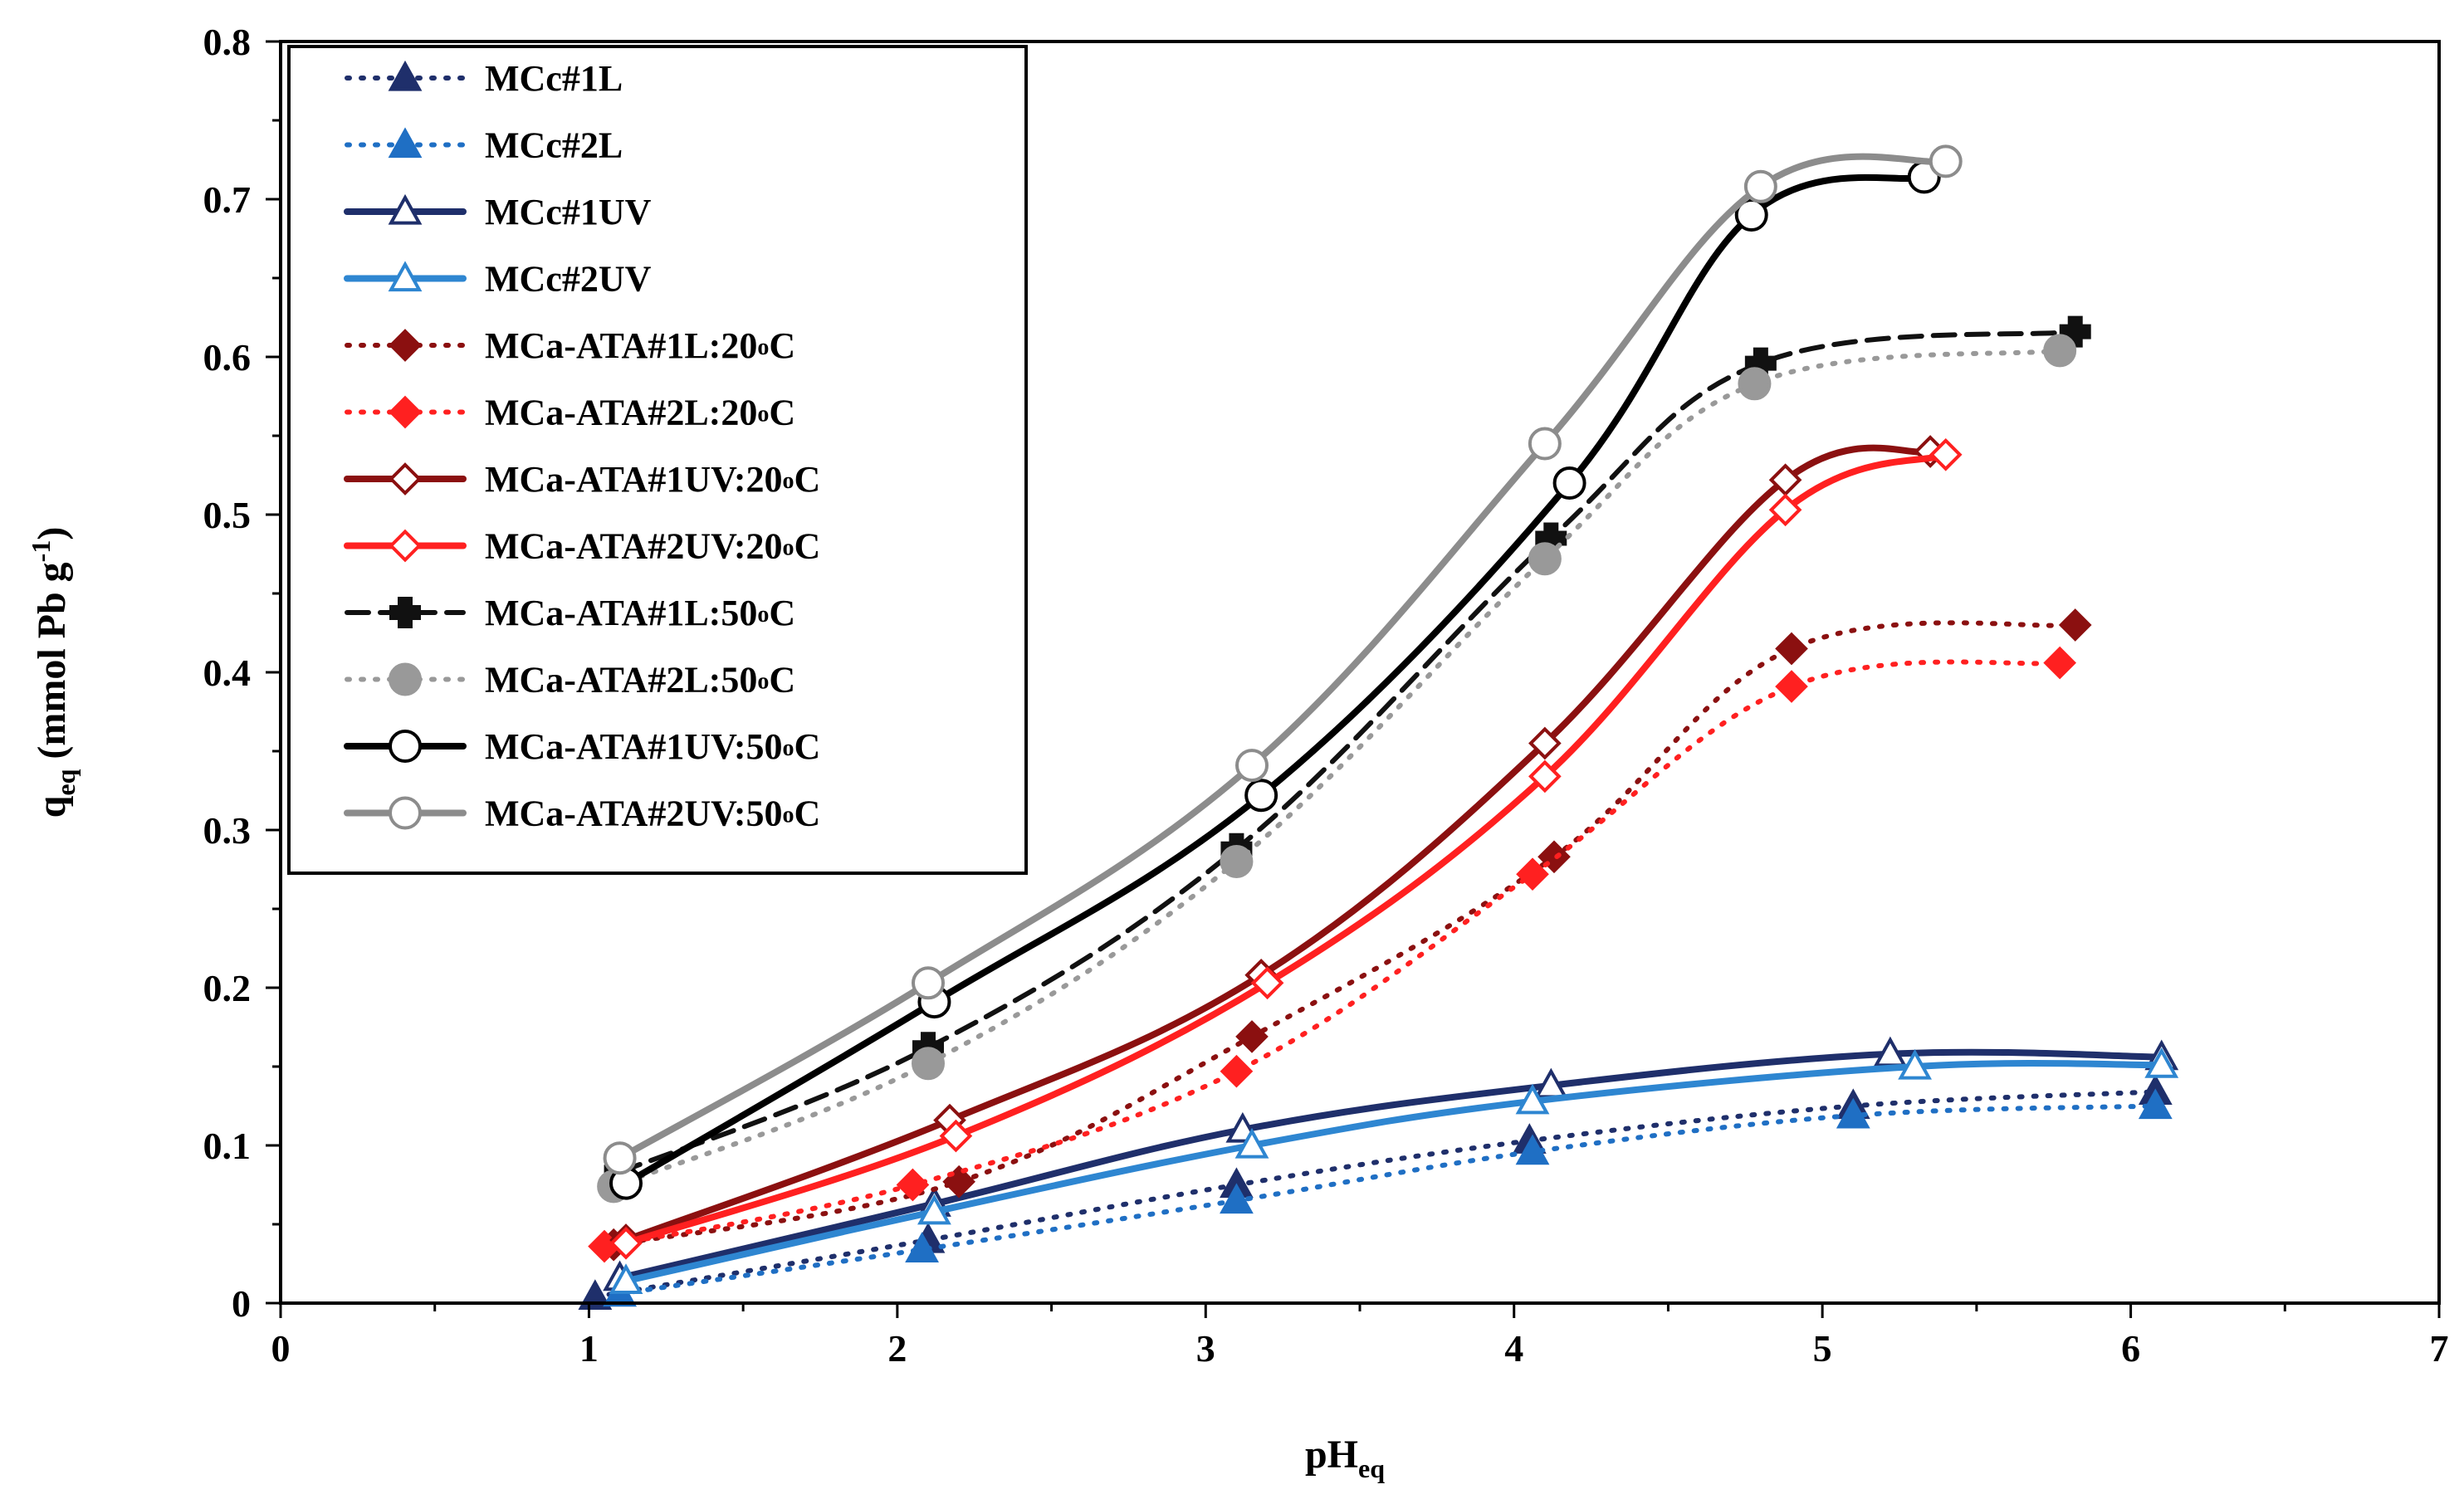 Image resolution: width=2464 pixels, height=1499 pixels. I want to click on y-tick-label: 0.1, so click(228, 1146).